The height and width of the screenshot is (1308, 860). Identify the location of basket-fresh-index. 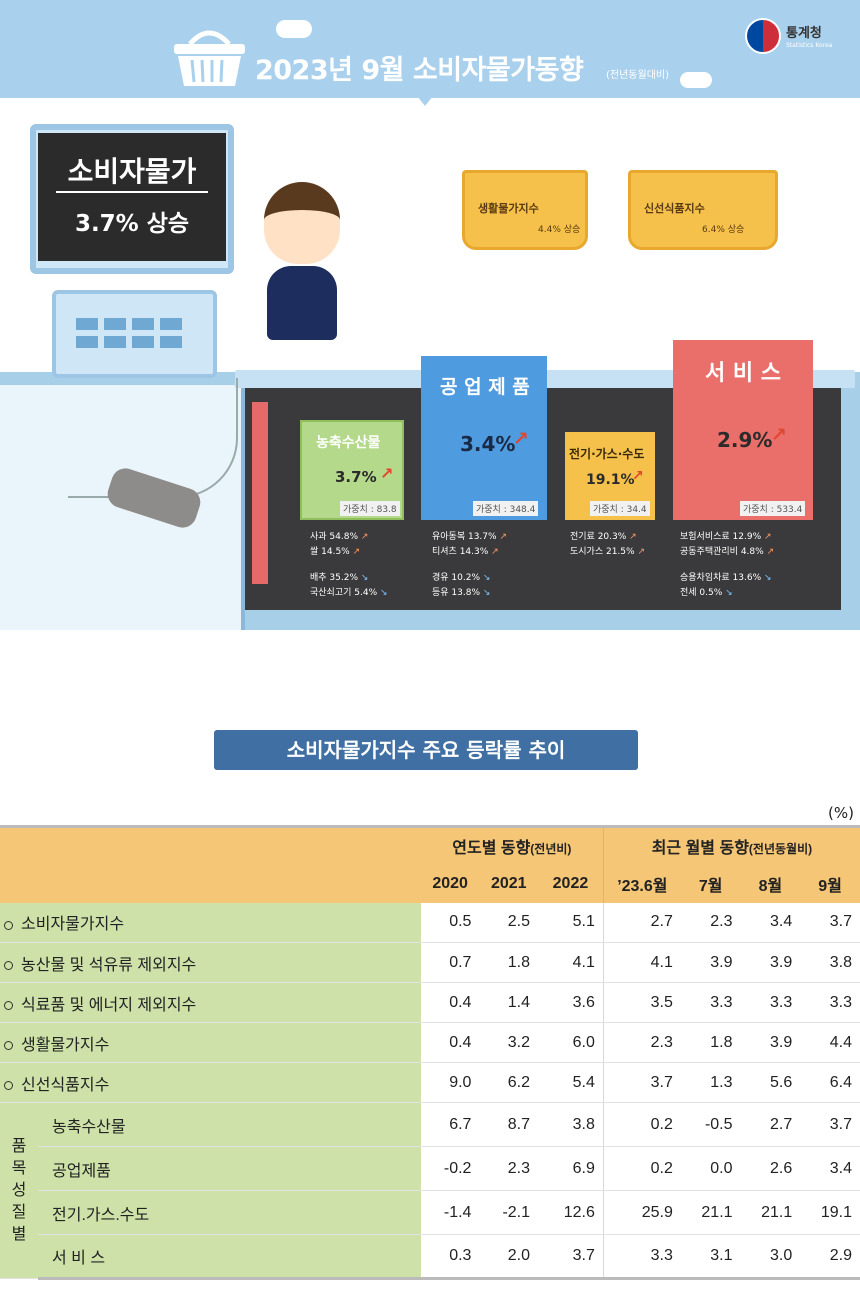
(703, 210).